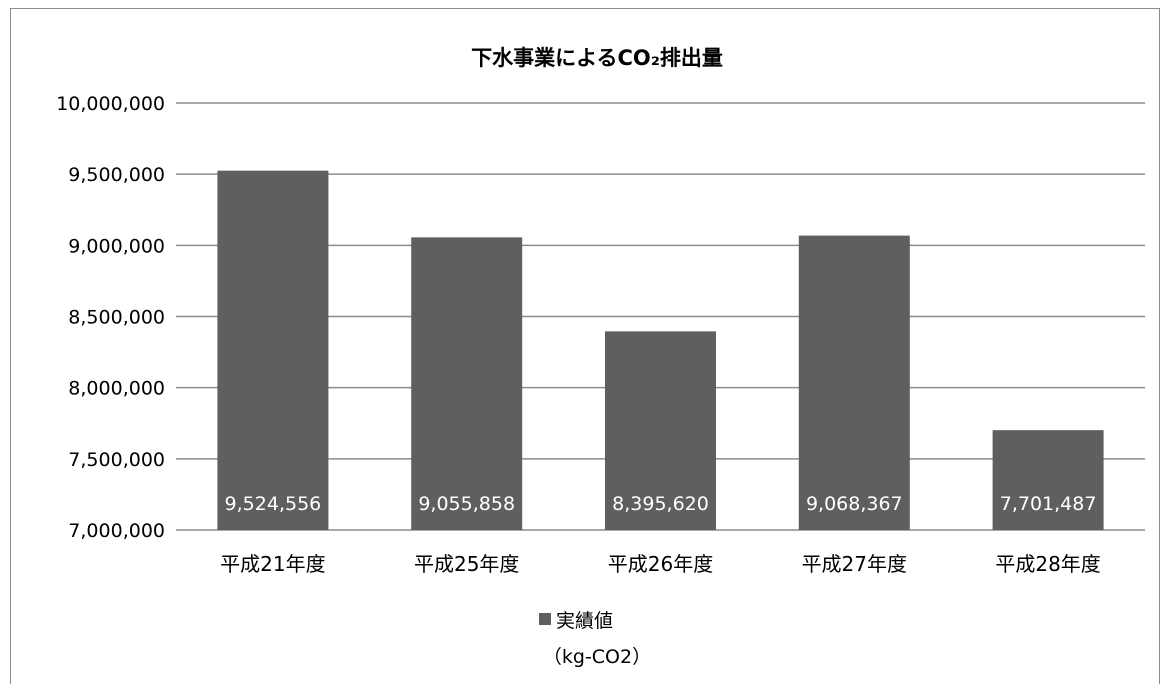 This screenshot has width=1165, height=686. Describe the element at coordinates (854, 564) in the screenshot. I see `x-tick-label: 平成27年度` at that location.